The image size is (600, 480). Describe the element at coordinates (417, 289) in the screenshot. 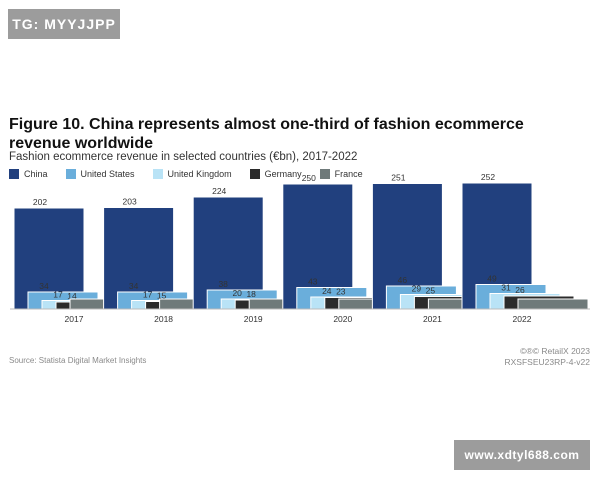

I see `data-label: 29` at that location.